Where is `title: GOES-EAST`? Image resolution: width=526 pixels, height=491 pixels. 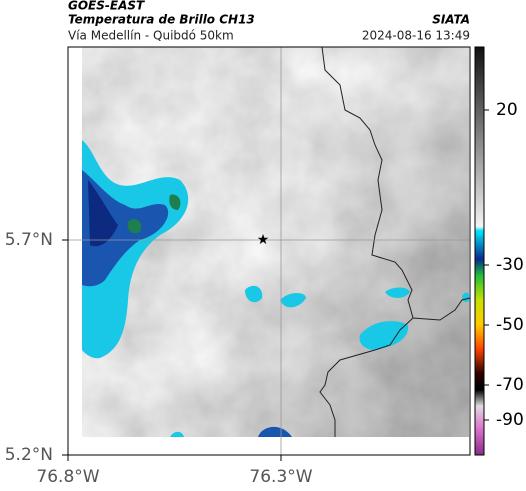
title: GOES-EAST is located at coordinates (106, 6).